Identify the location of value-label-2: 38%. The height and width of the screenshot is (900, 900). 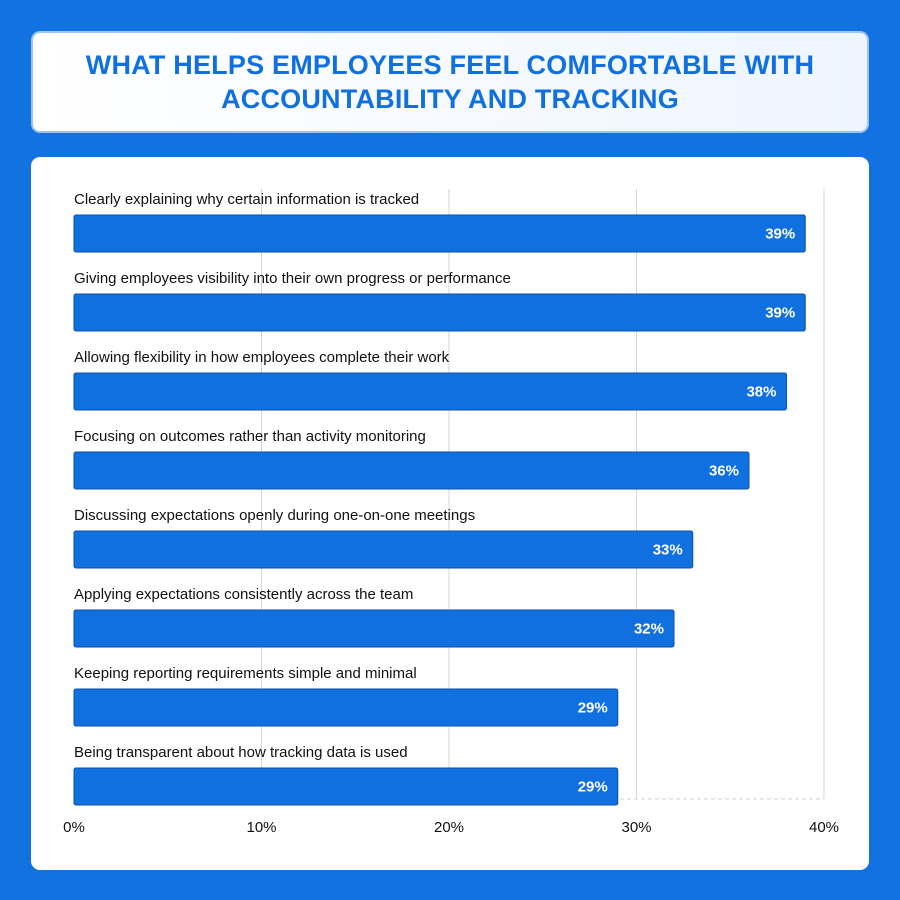
(761, 392).